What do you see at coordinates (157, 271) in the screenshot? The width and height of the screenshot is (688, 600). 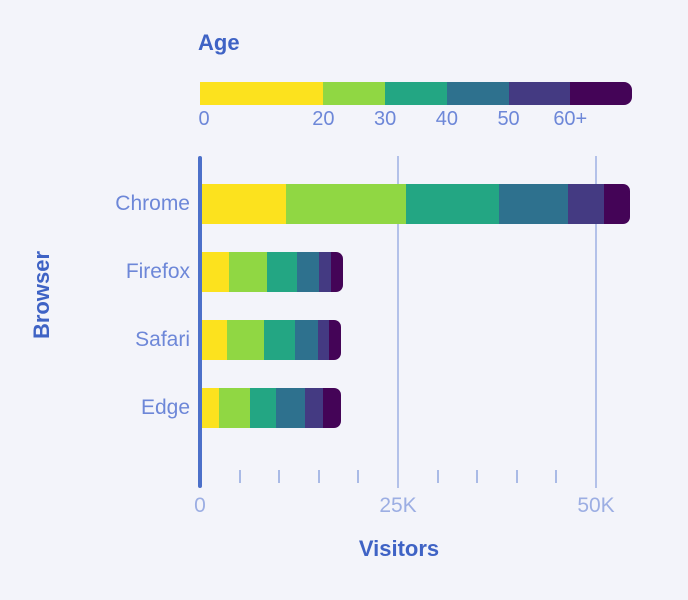 I see `category-label-firefox: Firefox` at bounding box center [157, 271].